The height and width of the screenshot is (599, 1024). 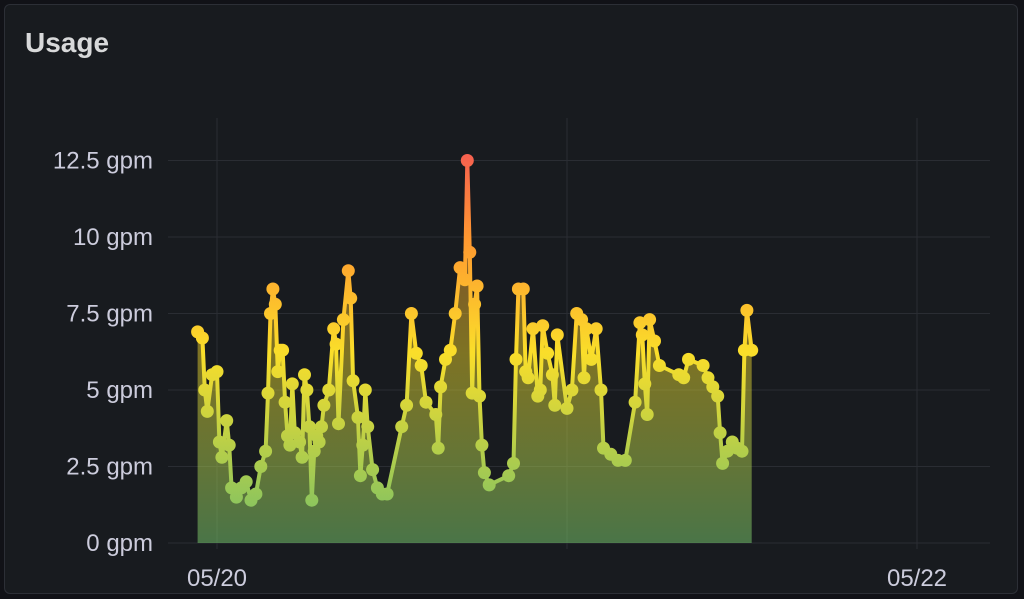 What do you see at coordinates (67, 42) in the screenshot?
I see `panel-title: Usage` at bounding box center [67, 42].